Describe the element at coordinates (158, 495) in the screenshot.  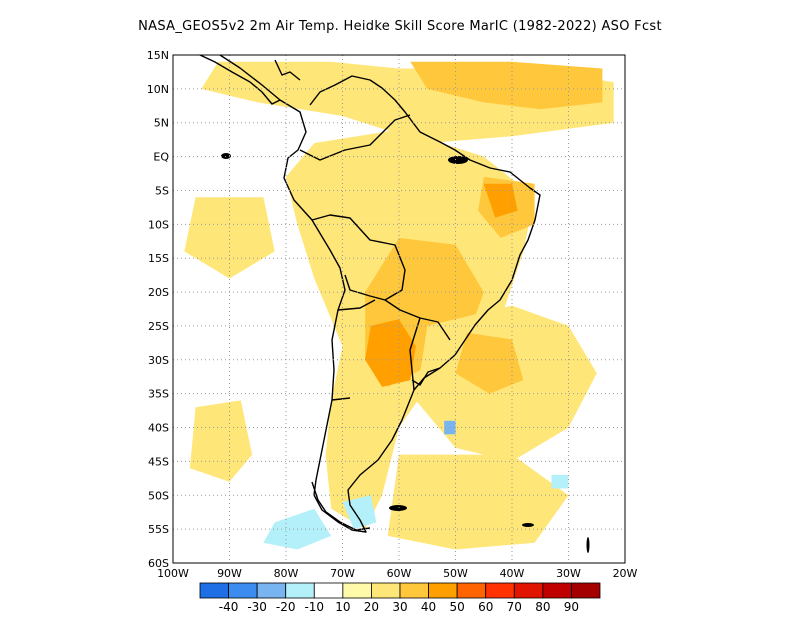
I see `lat-tick-label: 50S` at that location.